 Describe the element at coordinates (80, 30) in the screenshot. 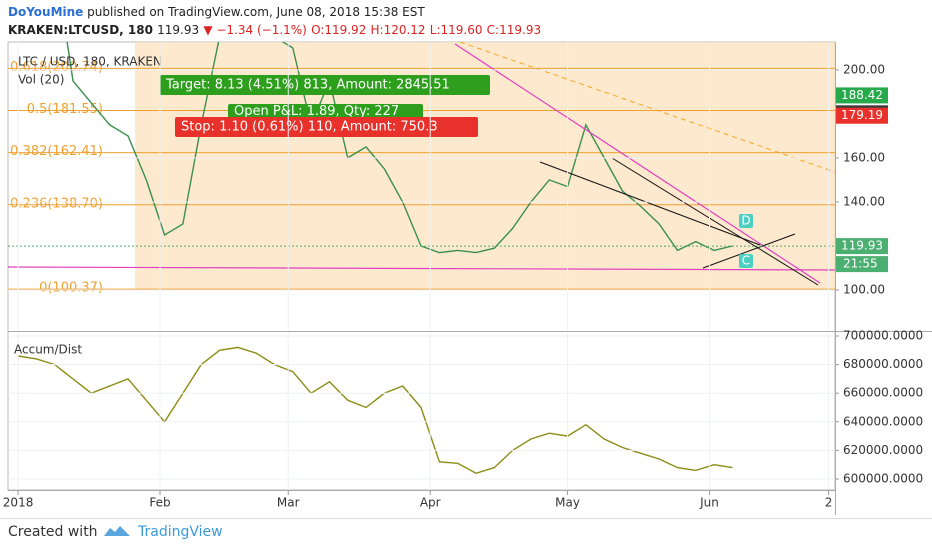

I see `symbol: KRAKEN:LTCUSD, 180` at that location.